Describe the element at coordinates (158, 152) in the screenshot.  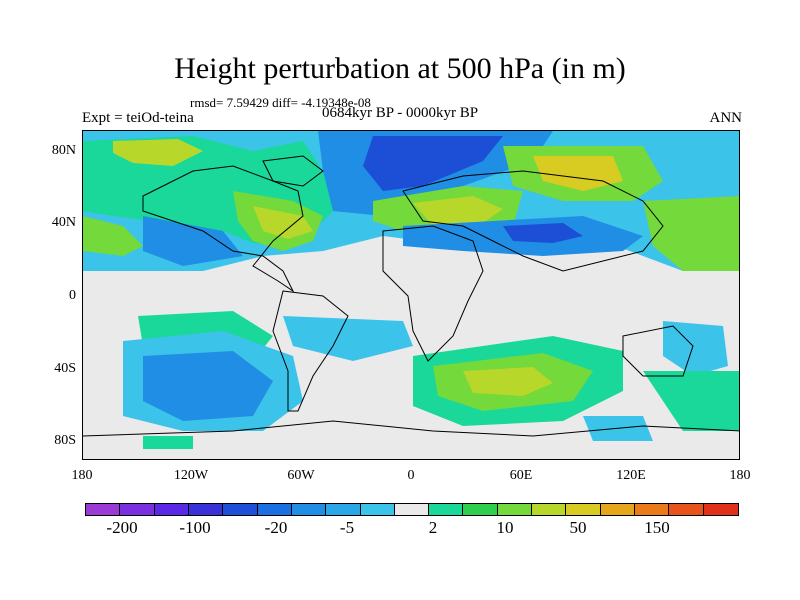
I see `field-strong-positive-arctic` at that location.